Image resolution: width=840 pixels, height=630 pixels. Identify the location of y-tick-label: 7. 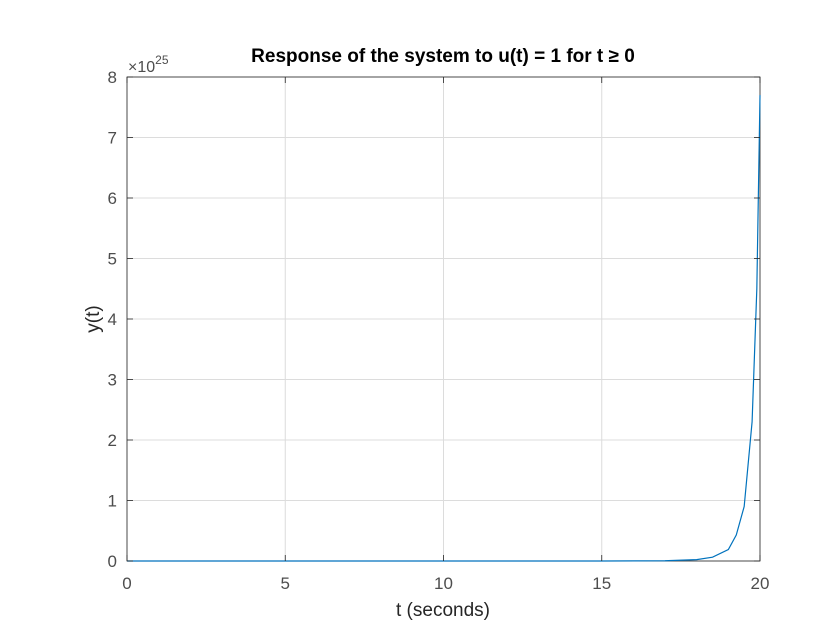
(112, 138).